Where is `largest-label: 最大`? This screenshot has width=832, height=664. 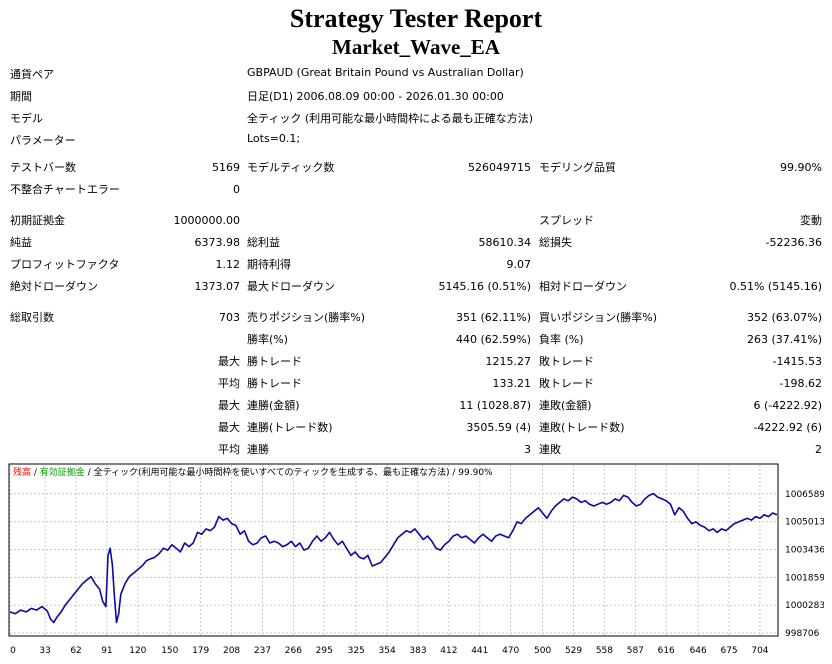
largest-label: 最大 is located at coordinates (229, 361).